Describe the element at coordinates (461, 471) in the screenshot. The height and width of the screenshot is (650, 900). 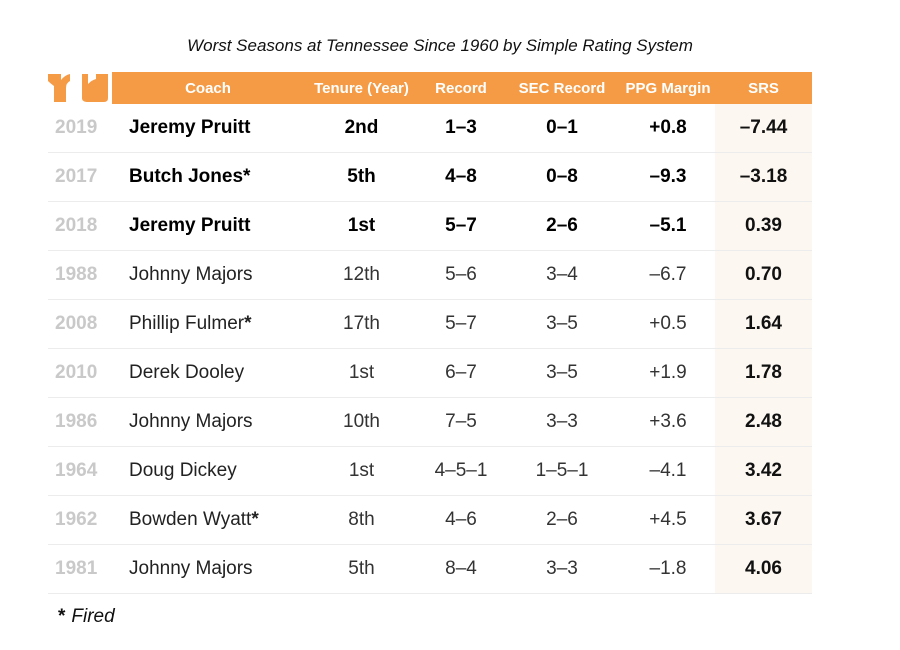
I see `row-record: 4–5–1` at that location.